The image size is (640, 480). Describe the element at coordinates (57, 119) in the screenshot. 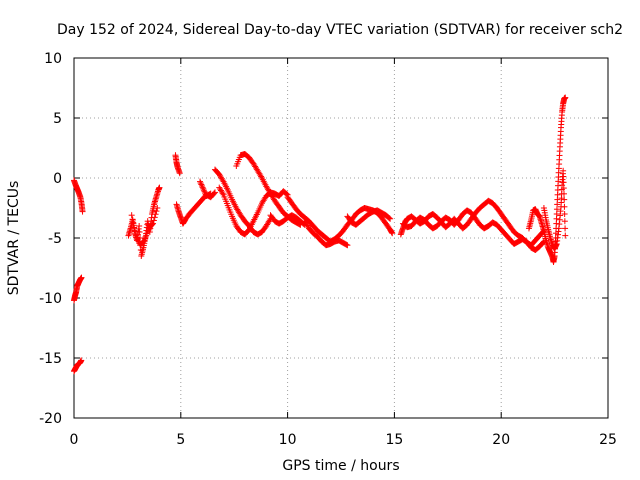

I see `y-tick-label: 5` at that location.